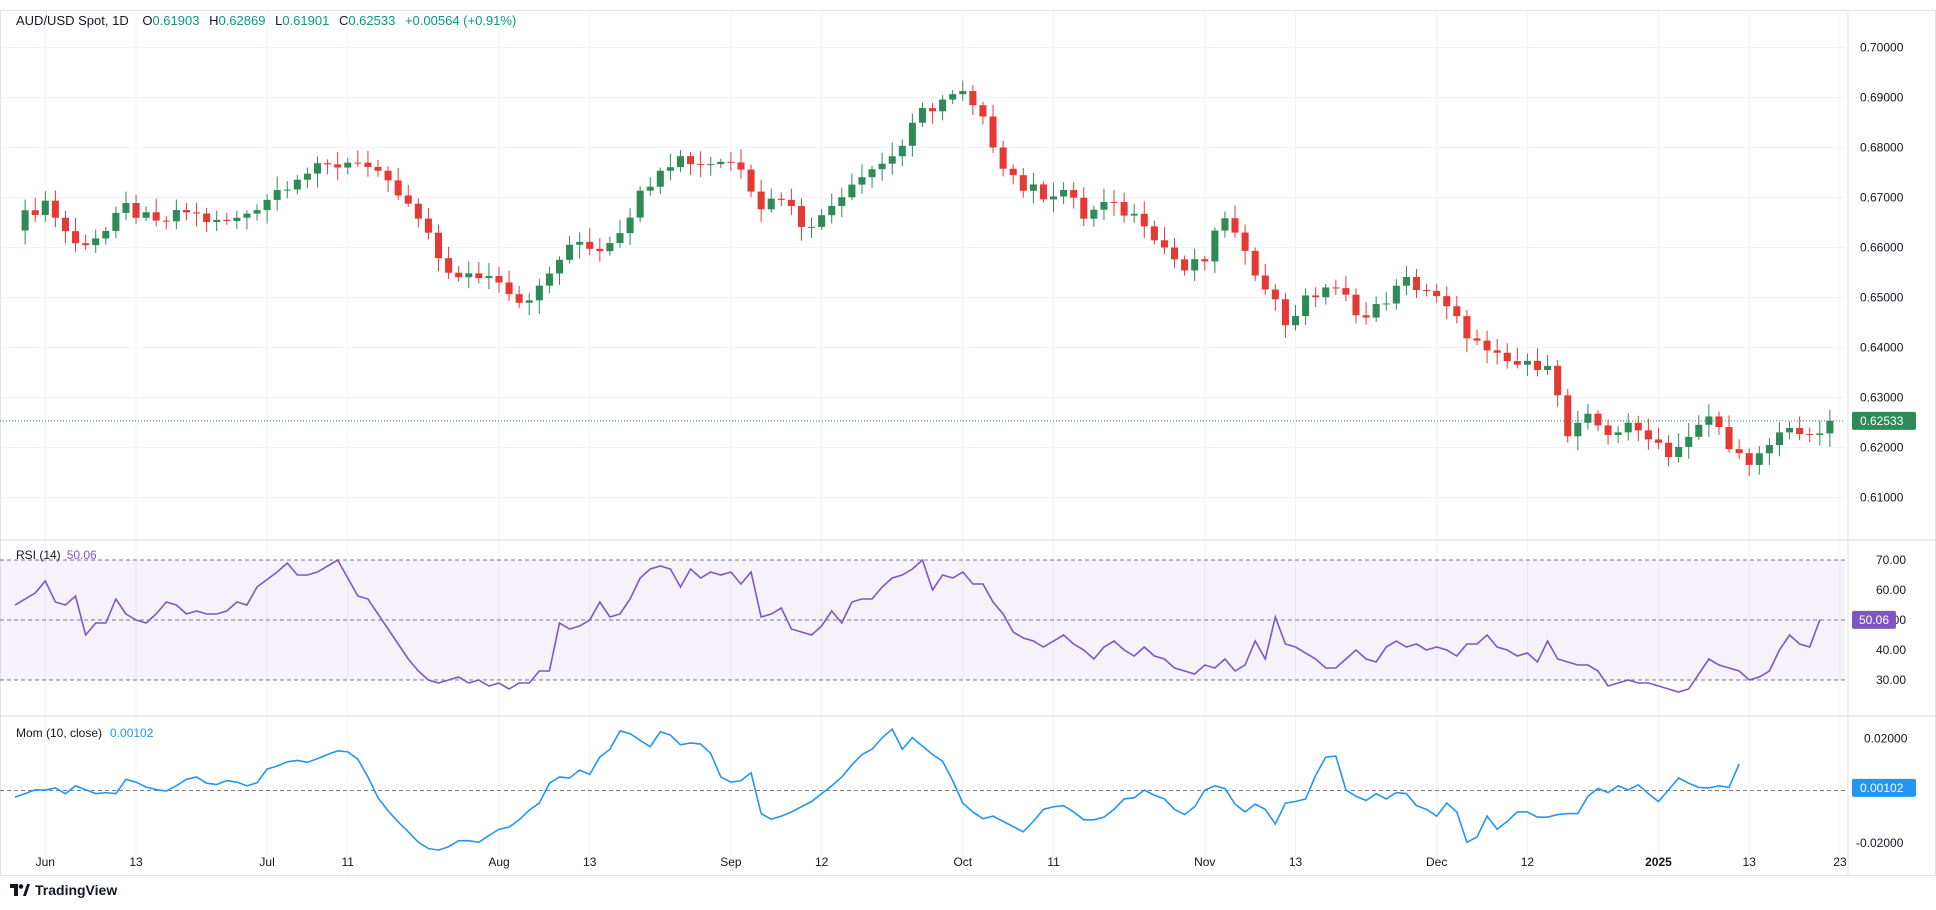 This screenshot has width=1936, height=910. What do you see at coordinates (1750, 862) in the screenshot?
I see `time-tick-label: 13` at bounding box center [1750, 862].